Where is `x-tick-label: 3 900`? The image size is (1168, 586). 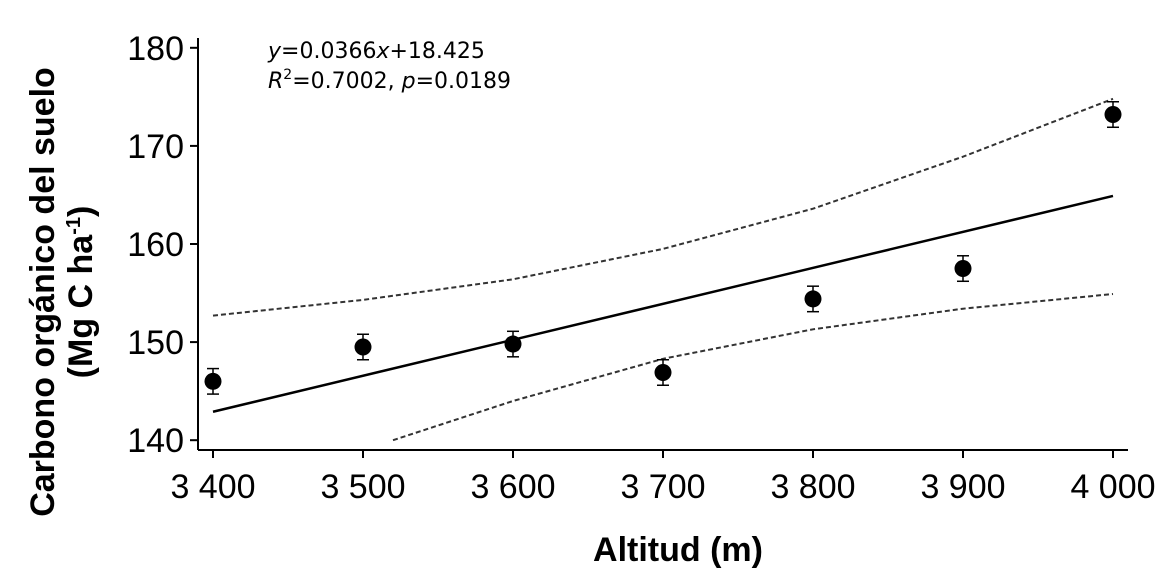 x-tick-label: 3 900 is located at coordinates (962, 487).